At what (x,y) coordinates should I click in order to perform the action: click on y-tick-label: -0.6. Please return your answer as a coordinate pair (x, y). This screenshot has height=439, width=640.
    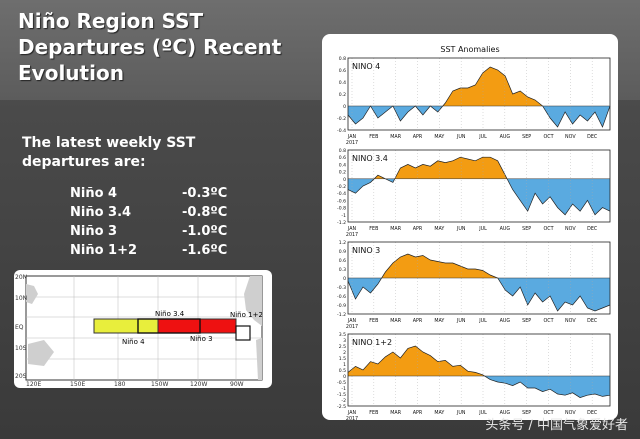
    Looking at the image, I should click on (341, 297).